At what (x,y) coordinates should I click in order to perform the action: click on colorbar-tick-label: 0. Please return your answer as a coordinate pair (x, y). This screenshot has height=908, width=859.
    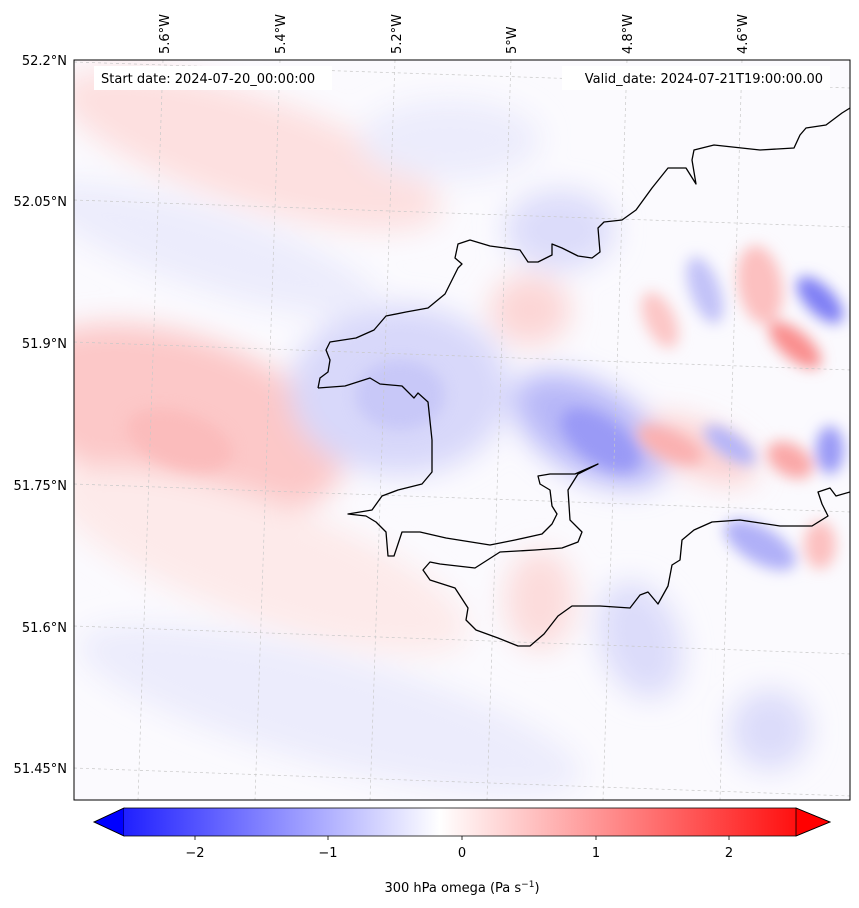
    Looking at the image, I should click on (462, 853).